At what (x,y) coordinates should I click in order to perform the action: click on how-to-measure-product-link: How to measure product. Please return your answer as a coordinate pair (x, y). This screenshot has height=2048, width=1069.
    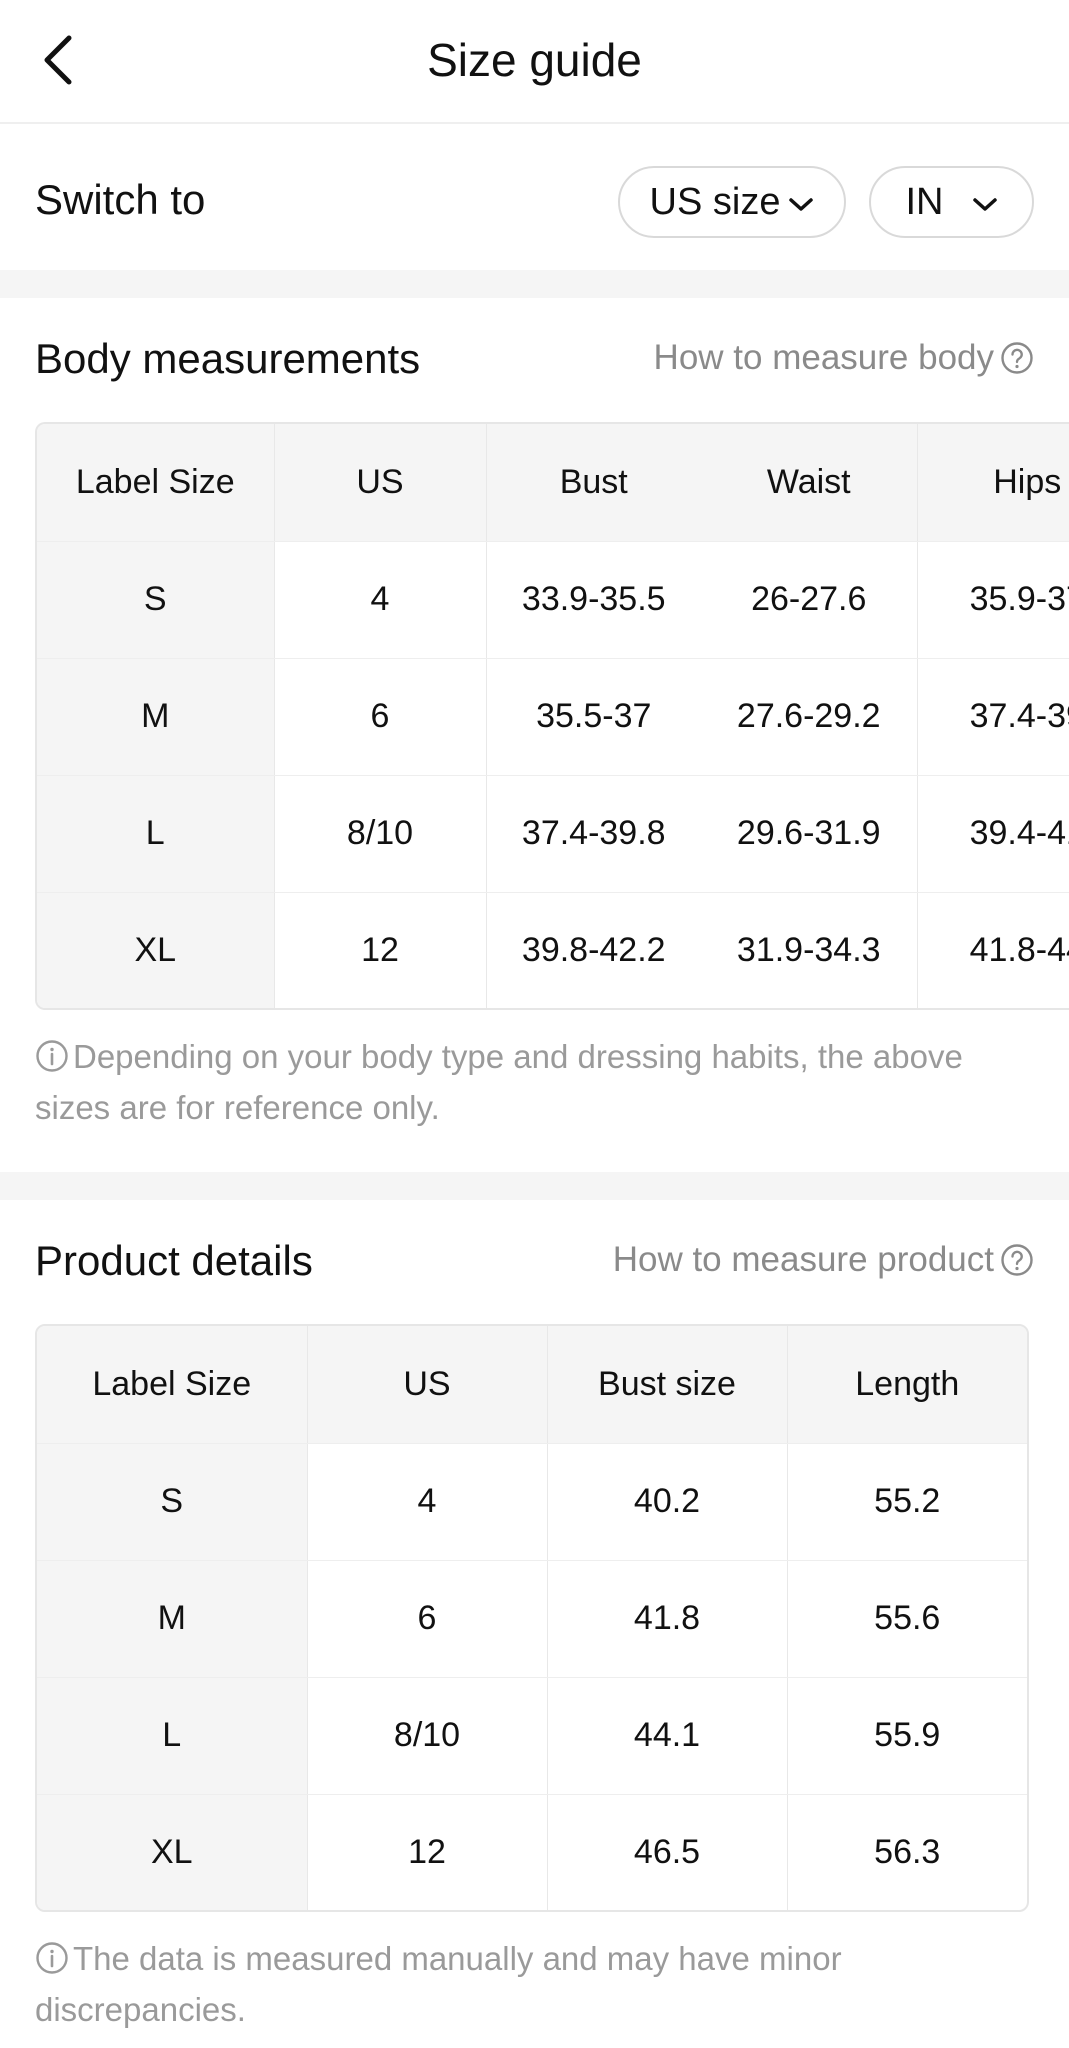
    Looking at the image, I should click on (823, 1260).